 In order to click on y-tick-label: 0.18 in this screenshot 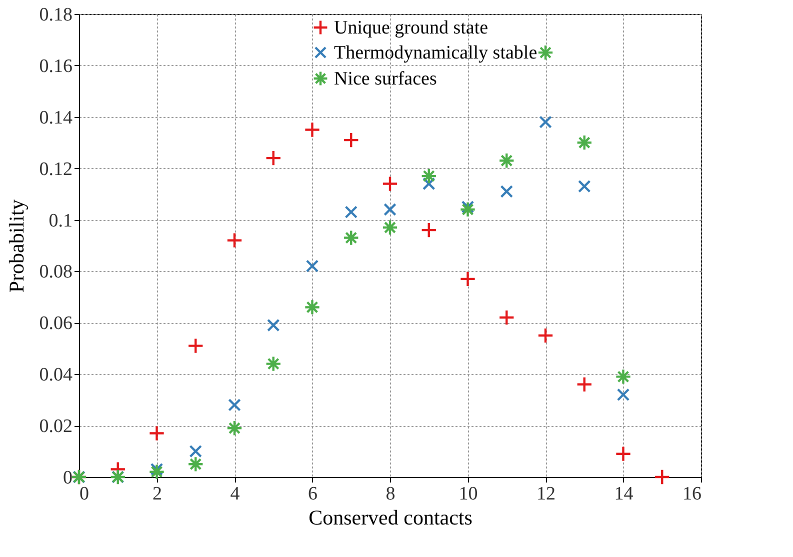, I will do `click(55, 15)`.